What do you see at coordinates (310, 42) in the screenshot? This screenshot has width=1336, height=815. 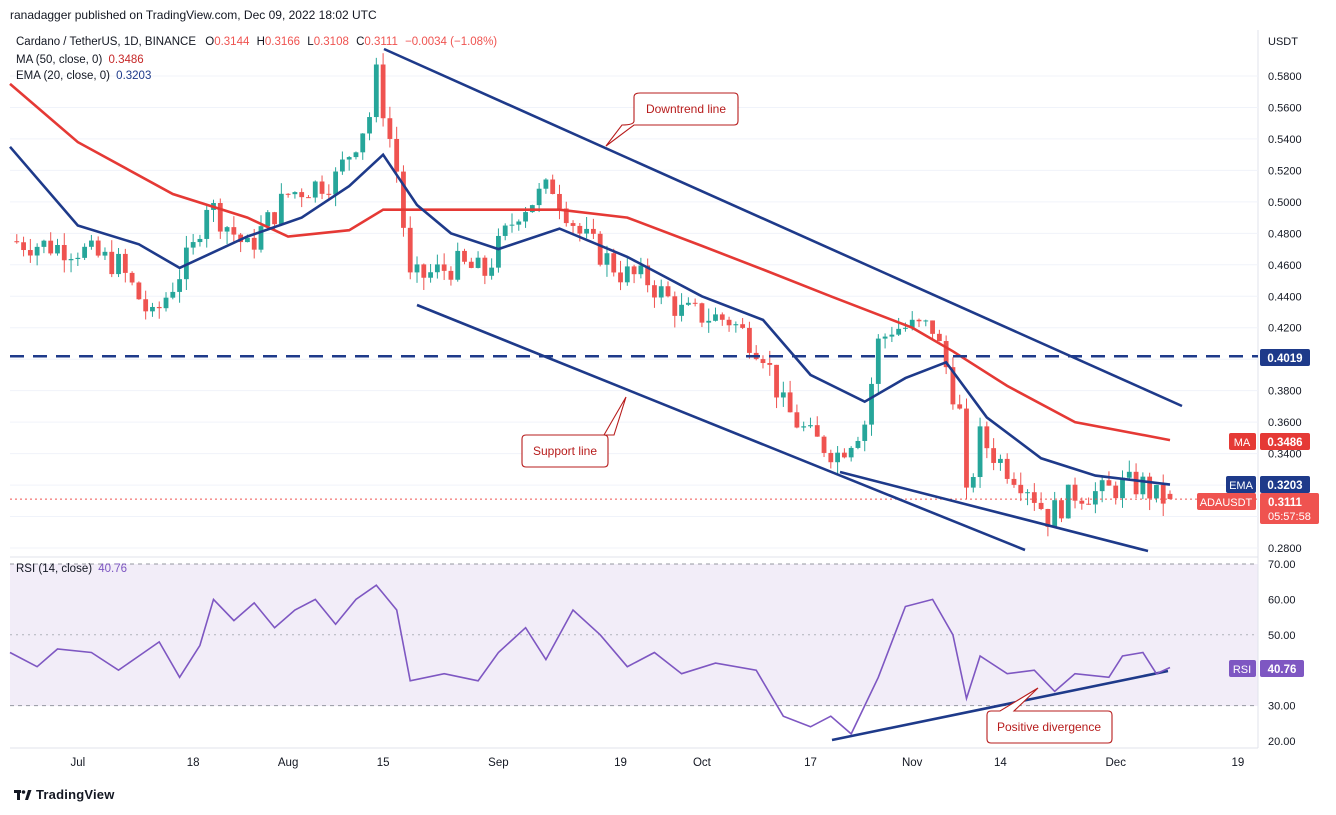 I see `low-label: L` at bounding box center [310, 42].